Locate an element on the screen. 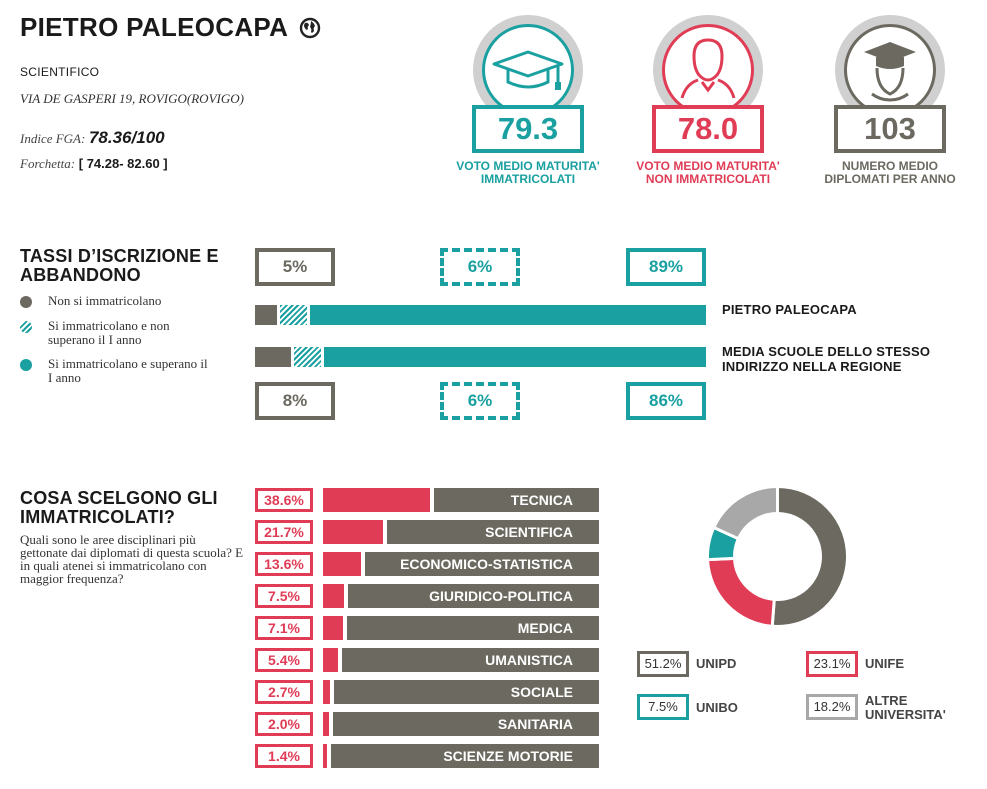 The image size is (987, 789). field-bar-track: SCIENZE MOTORIE is located at coordinates (461, 756).